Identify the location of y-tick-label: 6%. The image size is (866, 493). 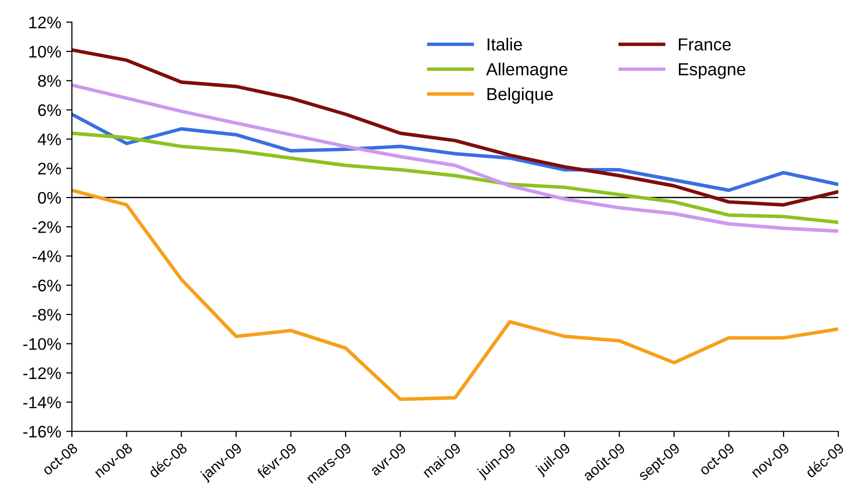
(49, 110).